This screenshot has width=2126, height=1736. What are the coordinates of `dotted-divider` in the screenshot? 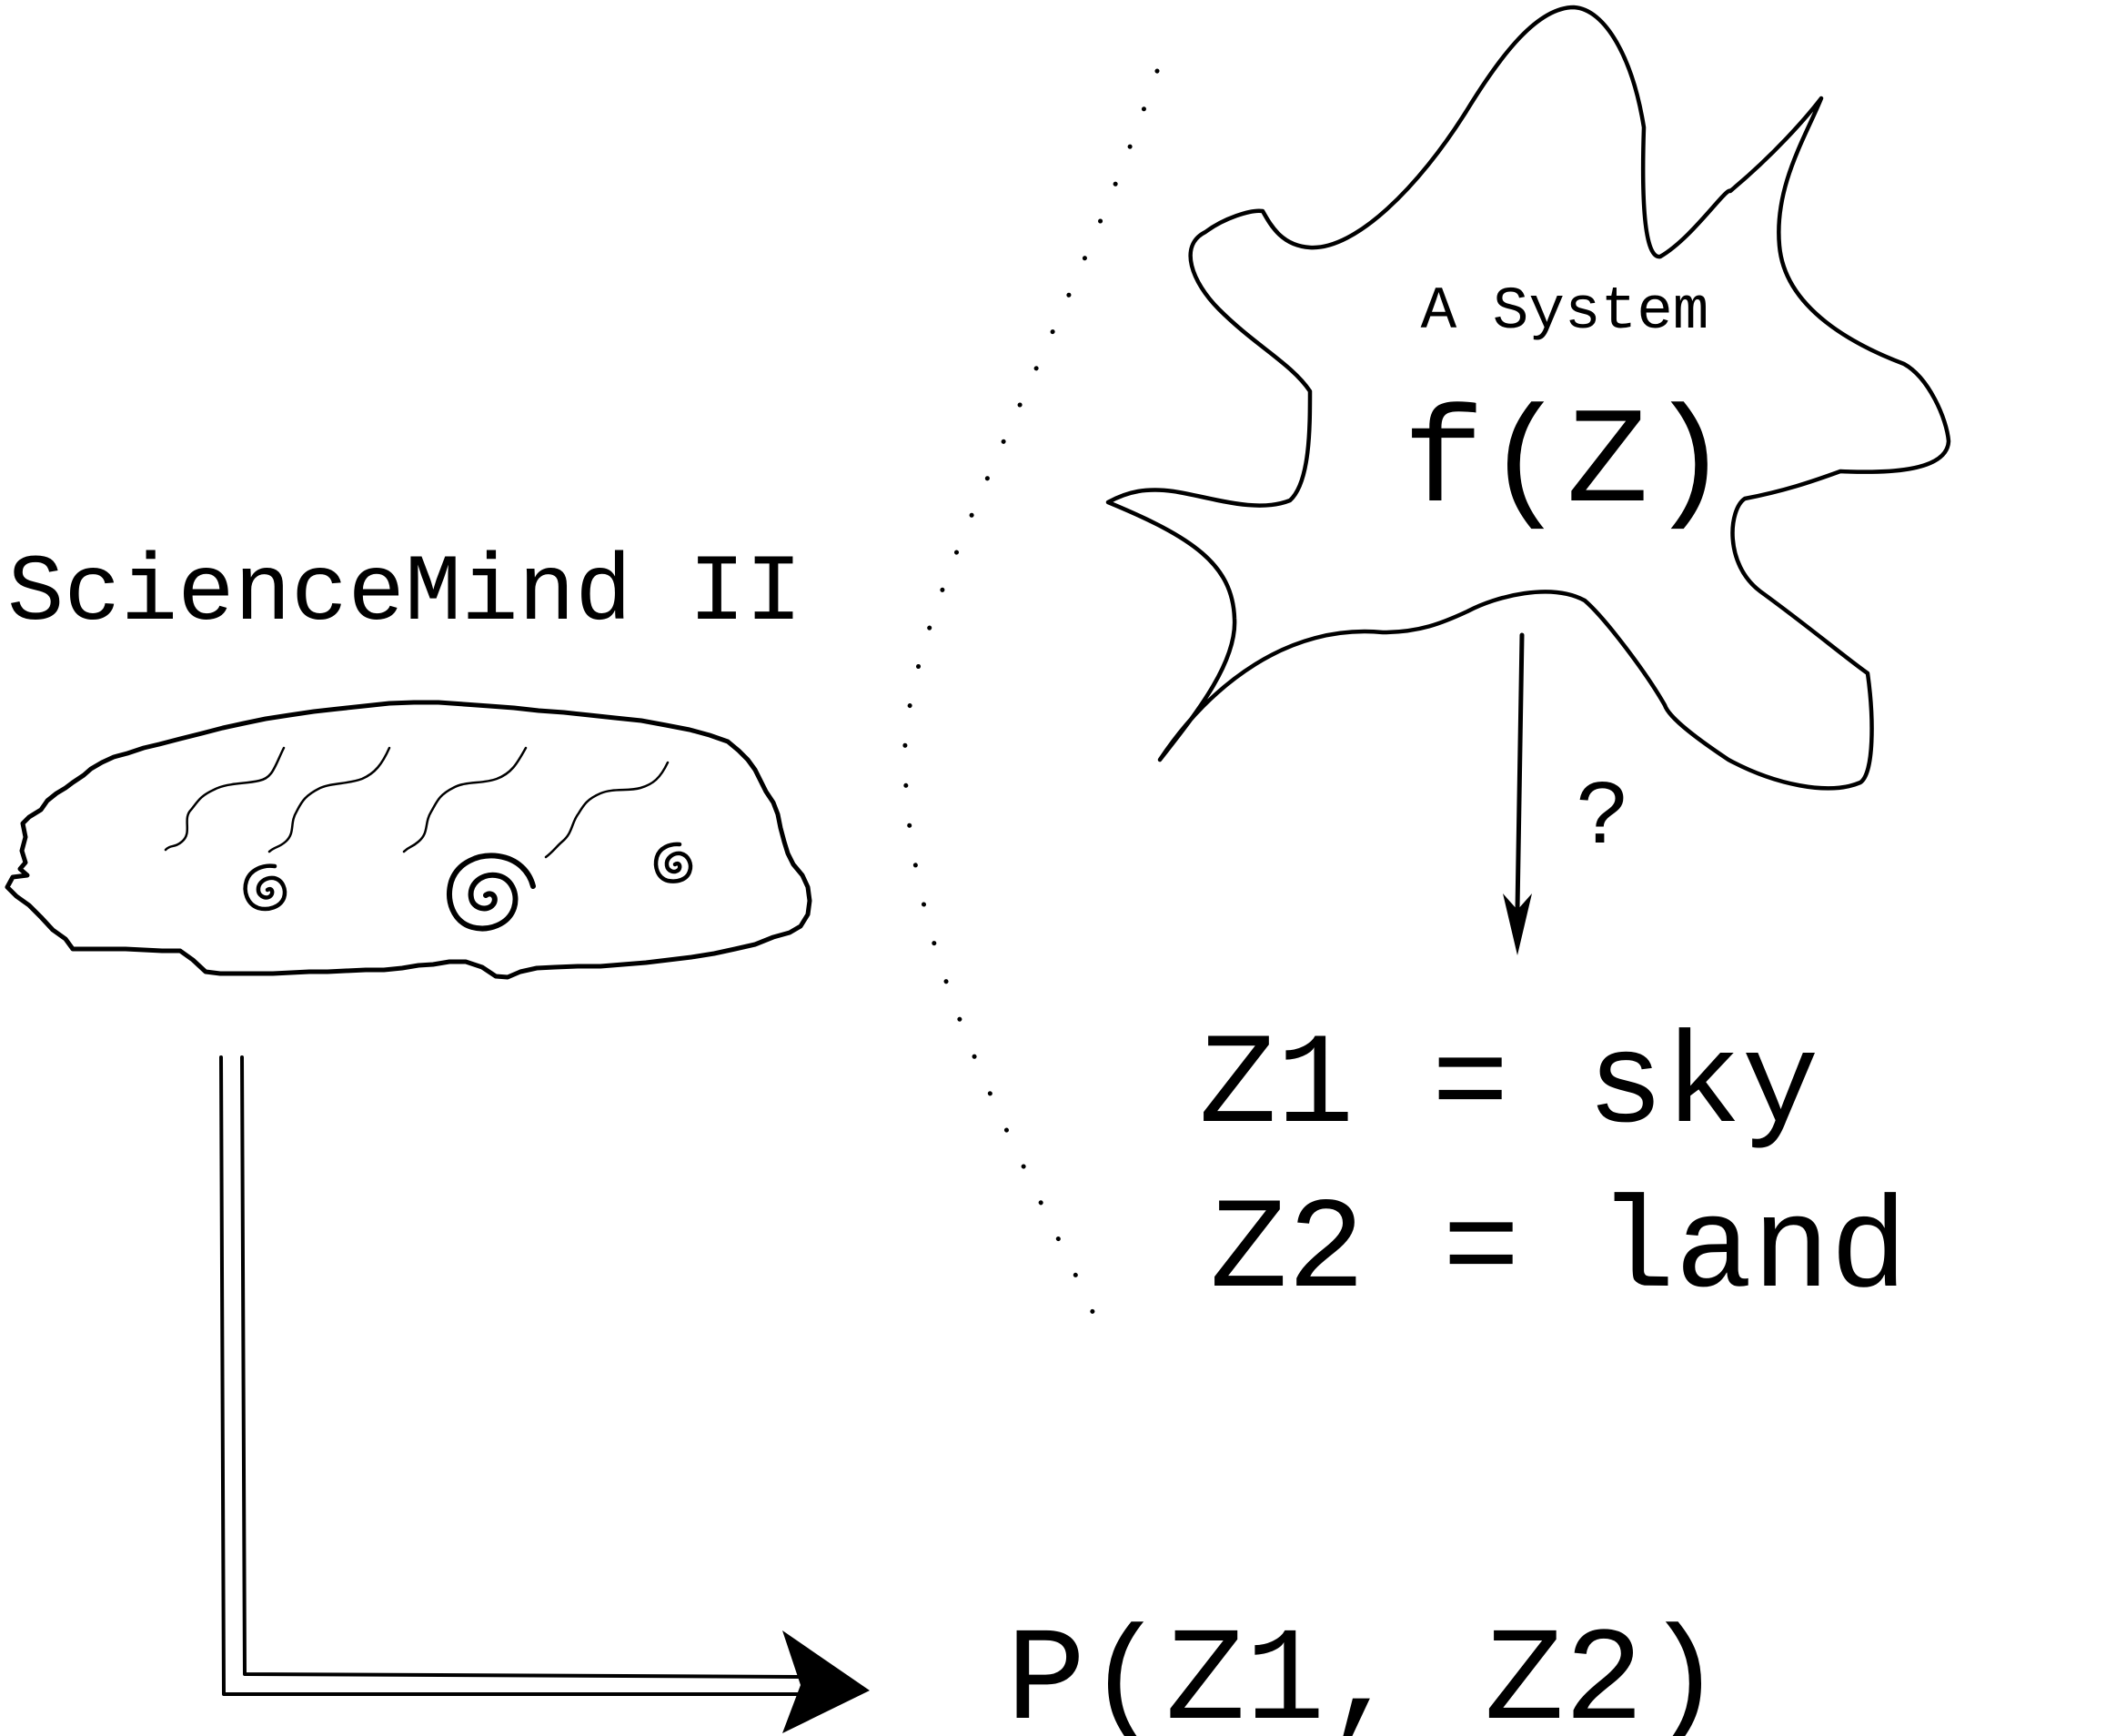 It's located at (1031, 697).